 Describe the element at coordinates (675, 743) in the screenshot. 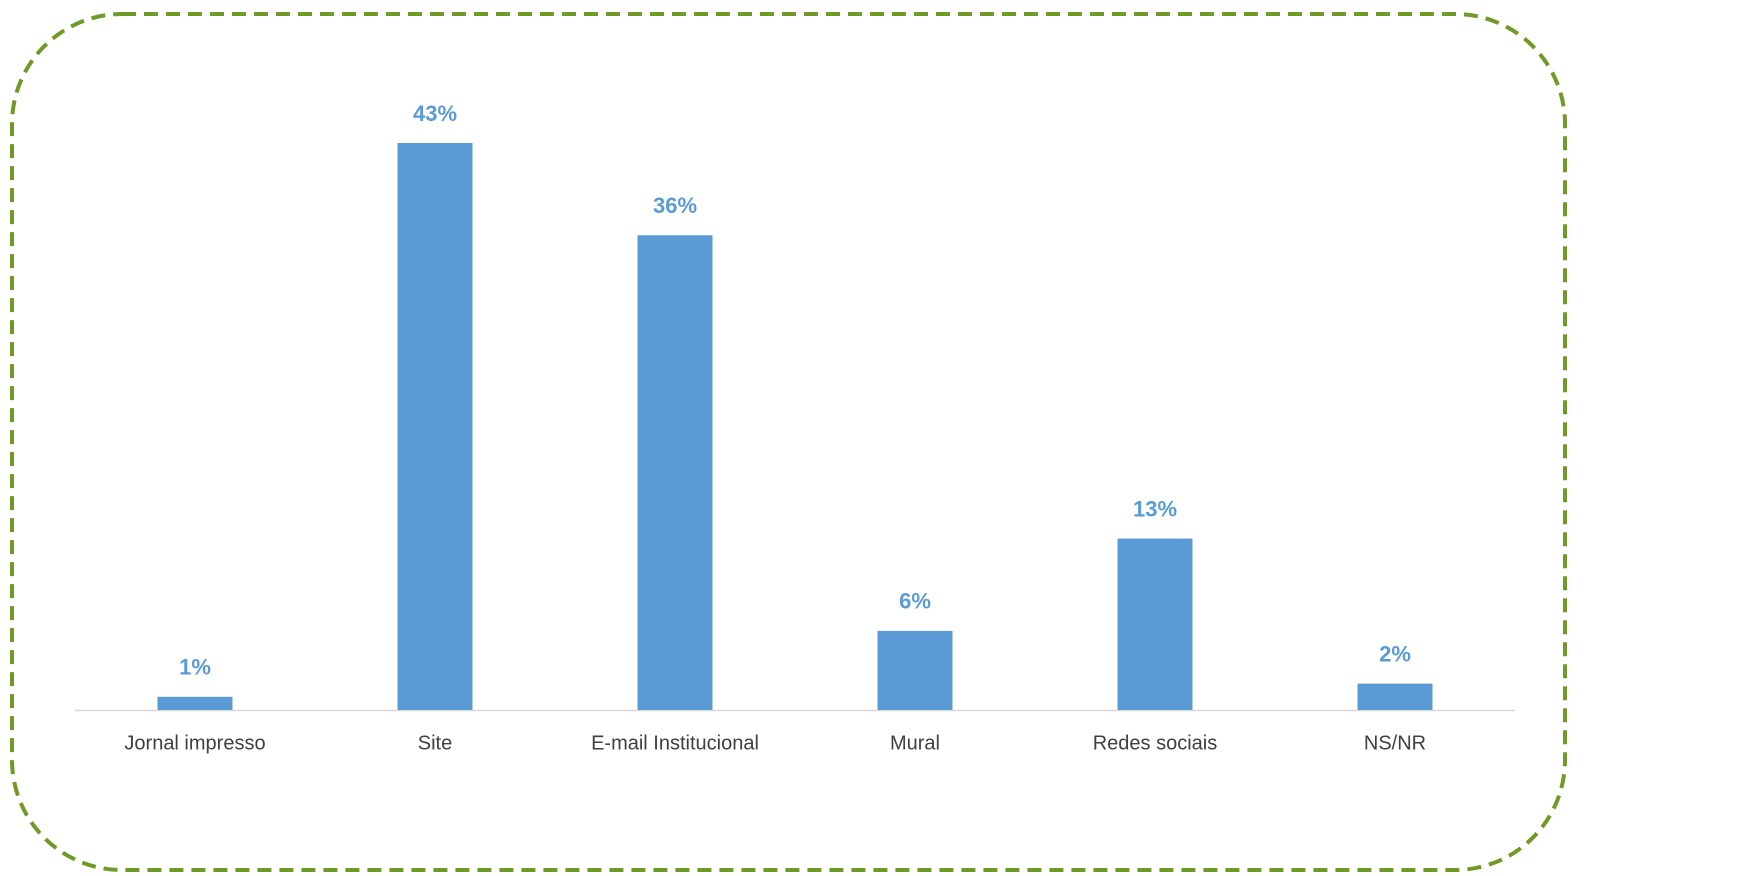

I see `x-tick-label: E-mail Institucional` at that location.